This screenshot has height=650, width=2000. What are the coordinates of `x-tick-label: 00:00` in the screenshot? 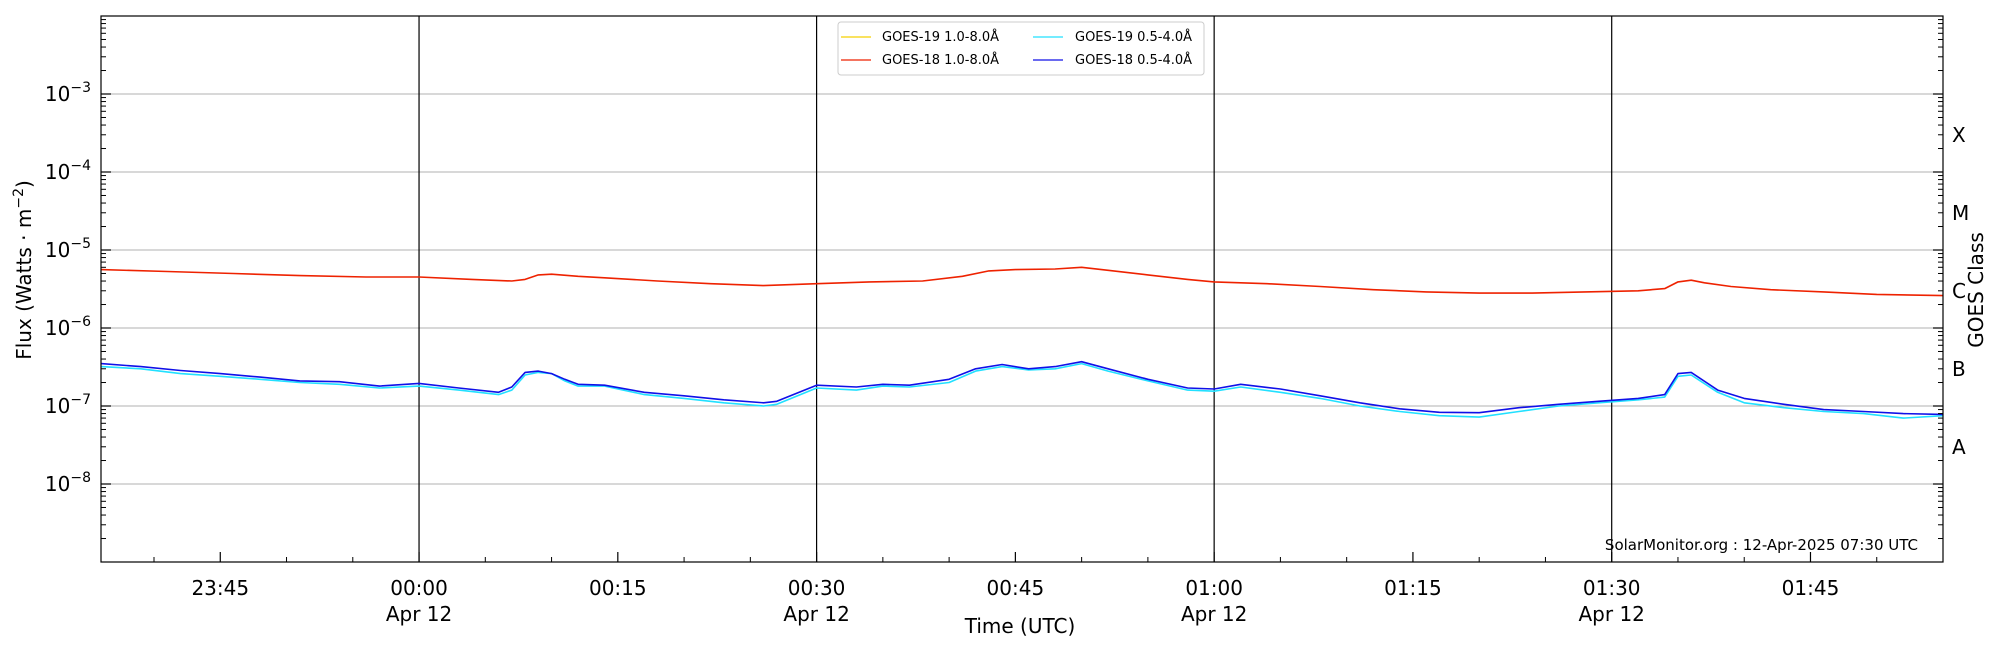 It's located at (419, 588).